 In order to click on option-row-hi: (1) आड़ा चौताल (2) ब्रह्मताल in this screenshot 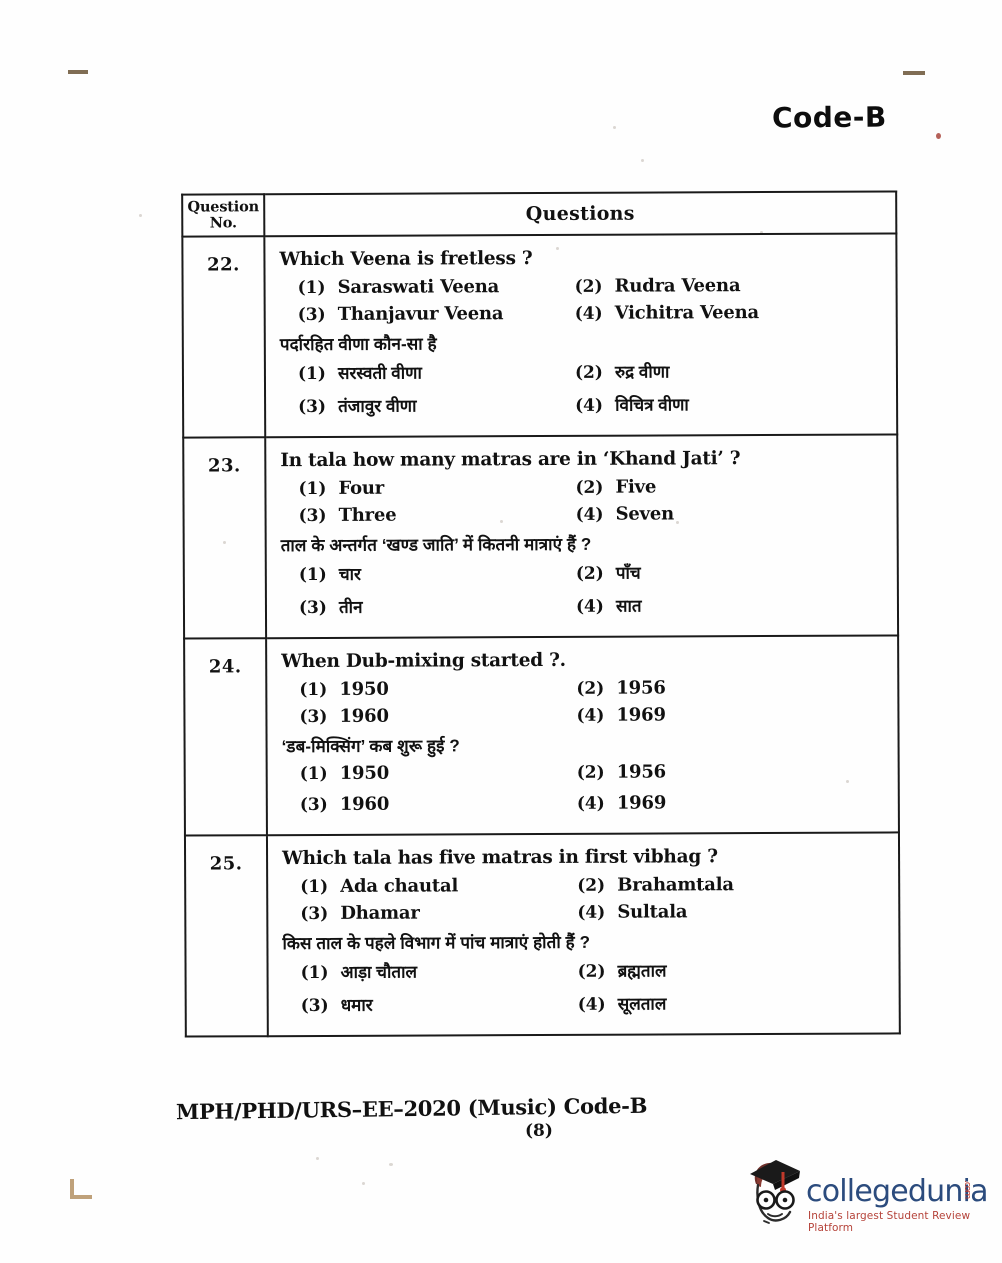, I will do `click(588, 971)`.